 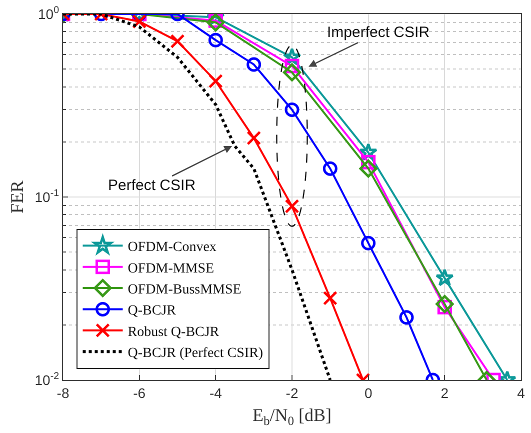 I want to click on legend-label: Q-BCJR, so click(x=152, y=311).